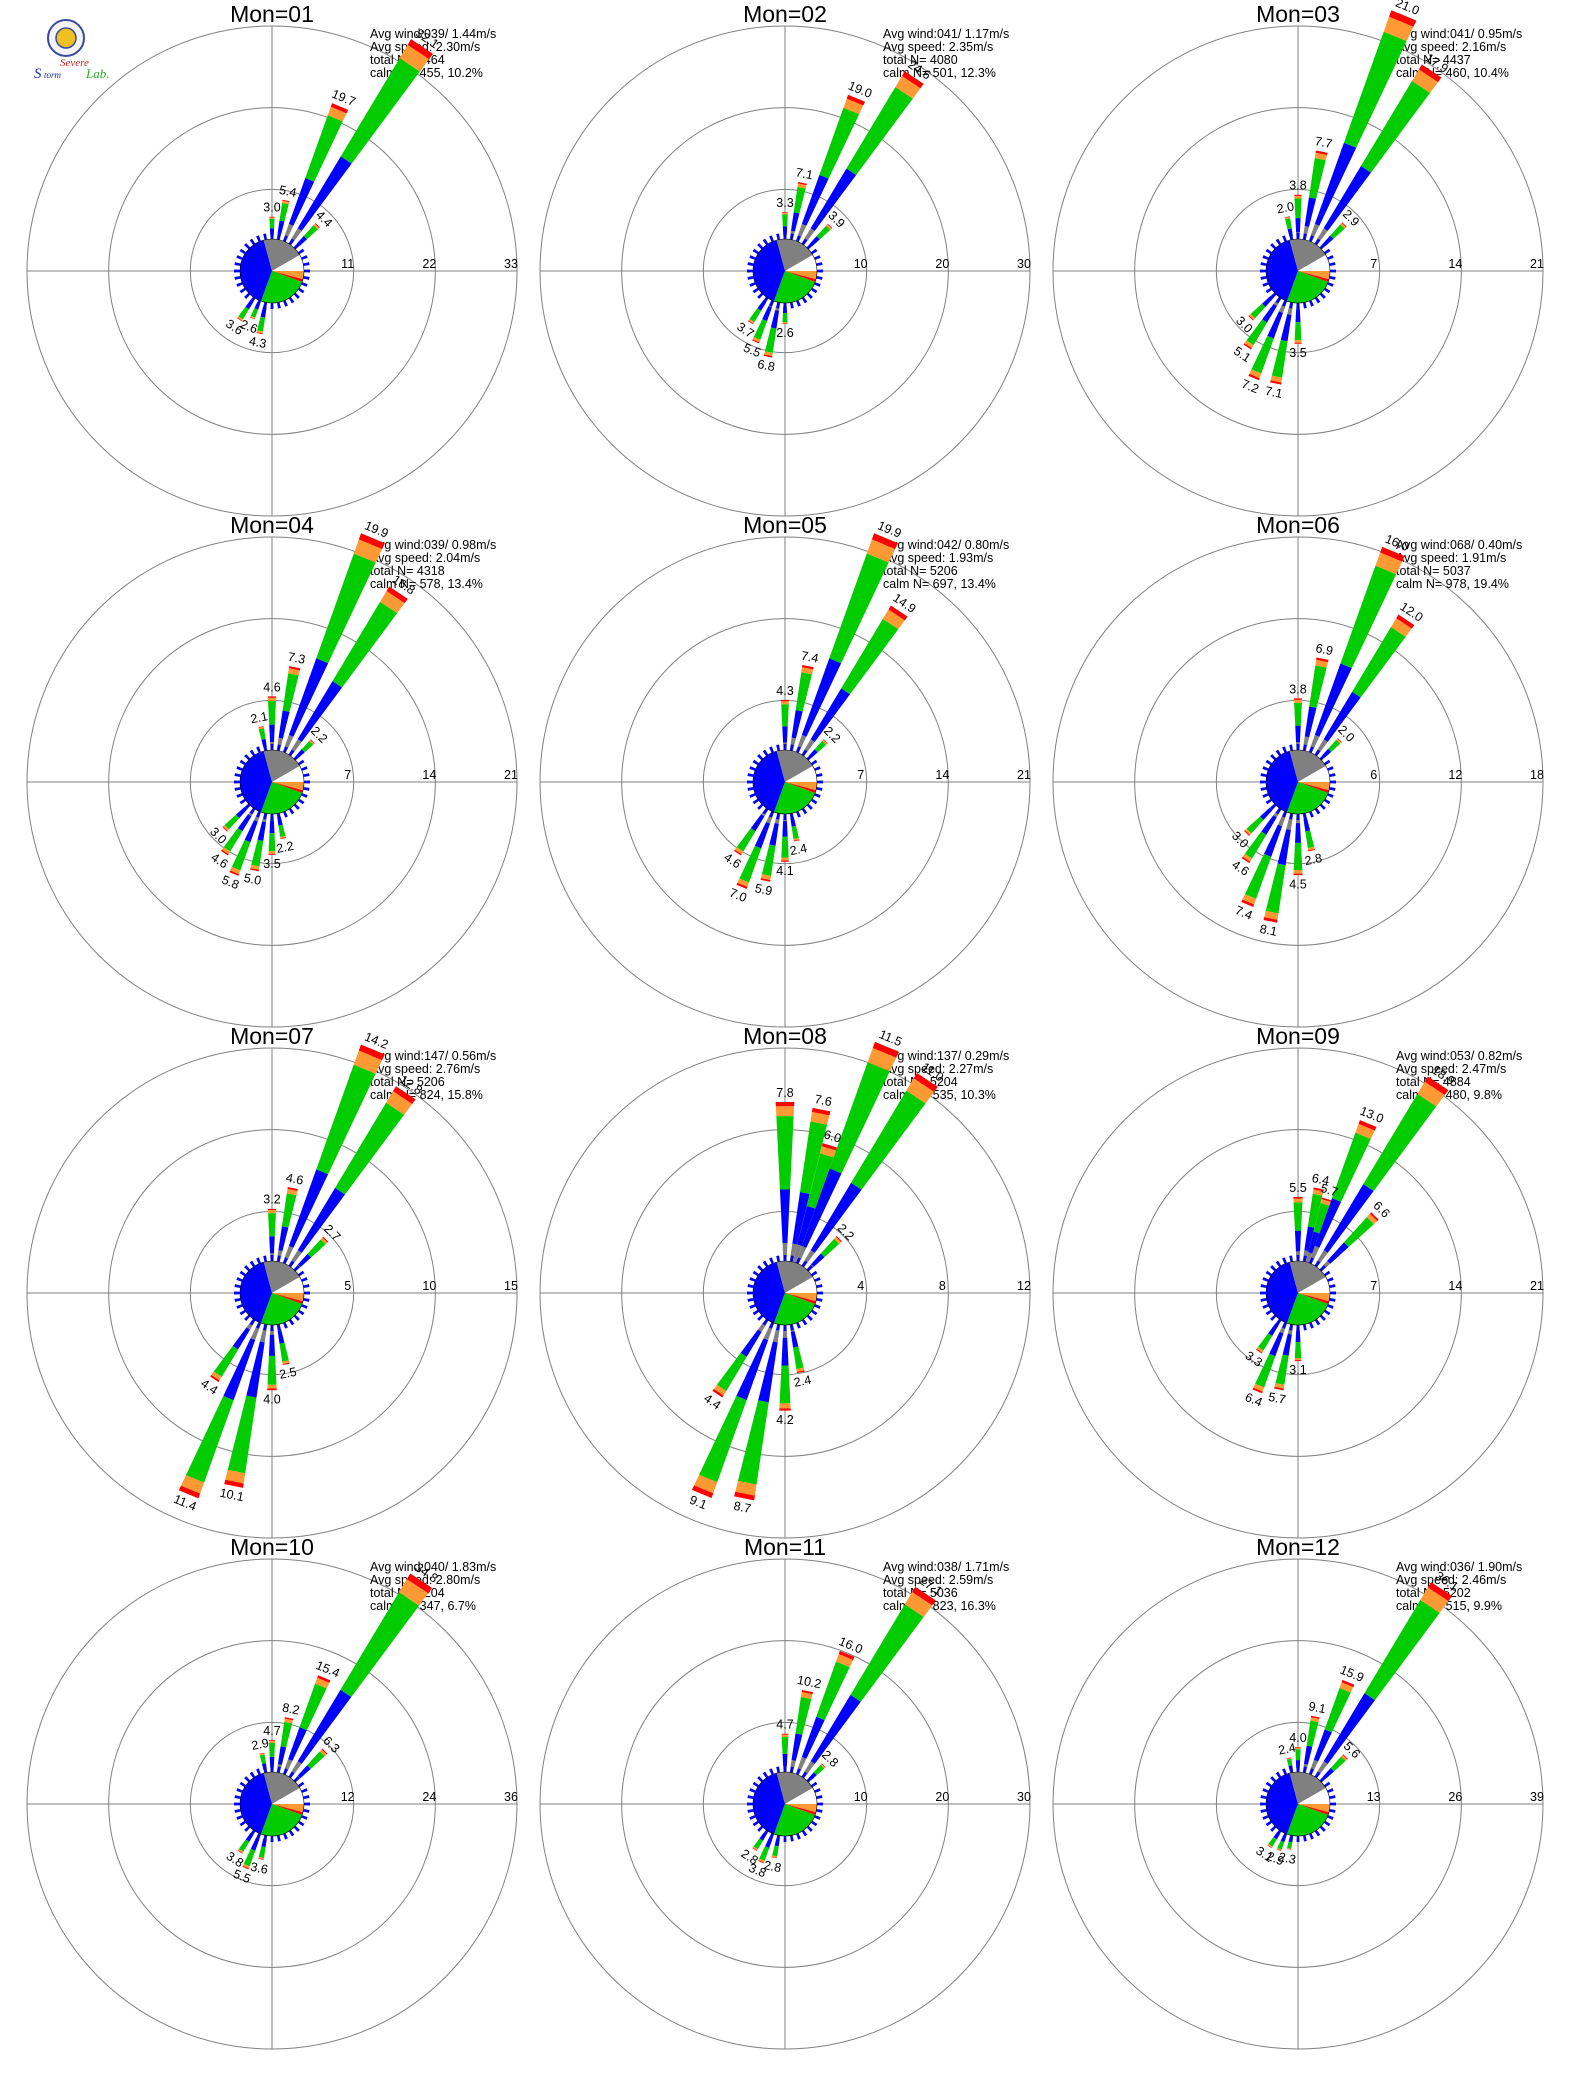 This screenshot has height=2090, width=1580. What do you see at coordinates (1537, 775) in the screenshot?
I see `ring-label-3: 18` at bounding box center [1537, 775].